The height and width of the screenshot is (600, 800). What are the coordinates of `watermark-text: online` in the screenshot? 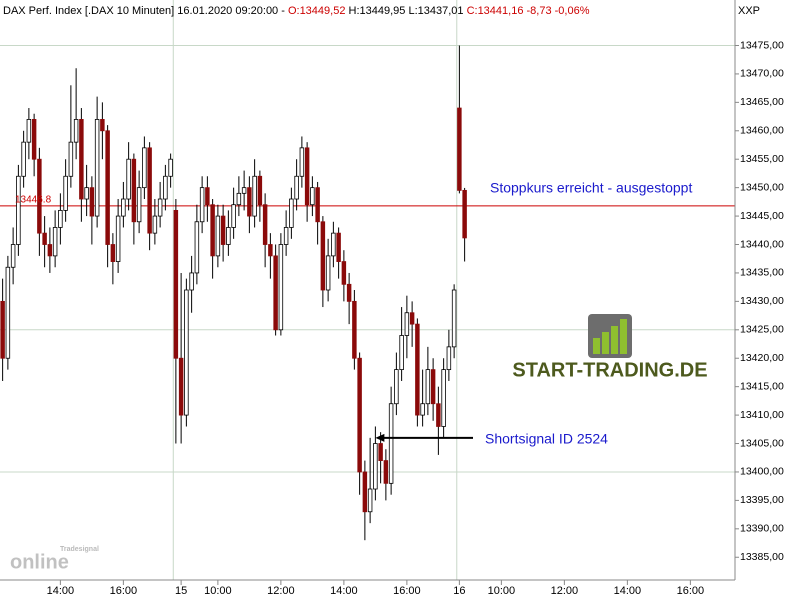 It's located at (39, 562).